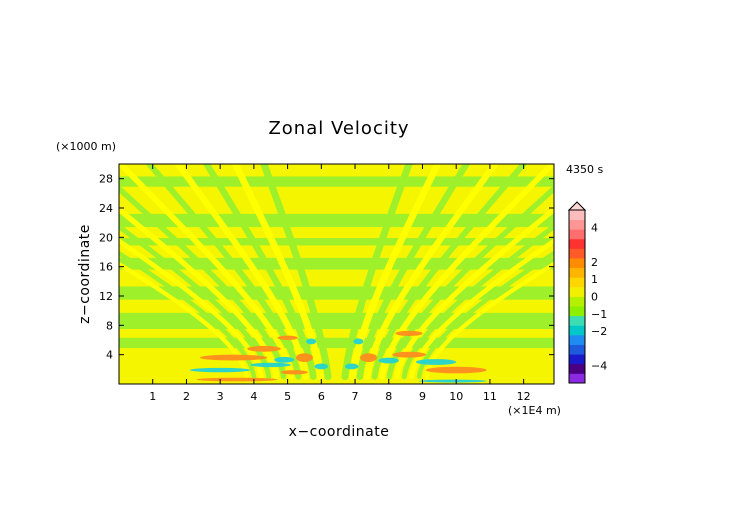 The width and height of the screenshot is (752, 532). What do you see at coordinates (253, 396) in the screenshot?
I see `x-tick-label: 4` at bounding box center [253, 396].